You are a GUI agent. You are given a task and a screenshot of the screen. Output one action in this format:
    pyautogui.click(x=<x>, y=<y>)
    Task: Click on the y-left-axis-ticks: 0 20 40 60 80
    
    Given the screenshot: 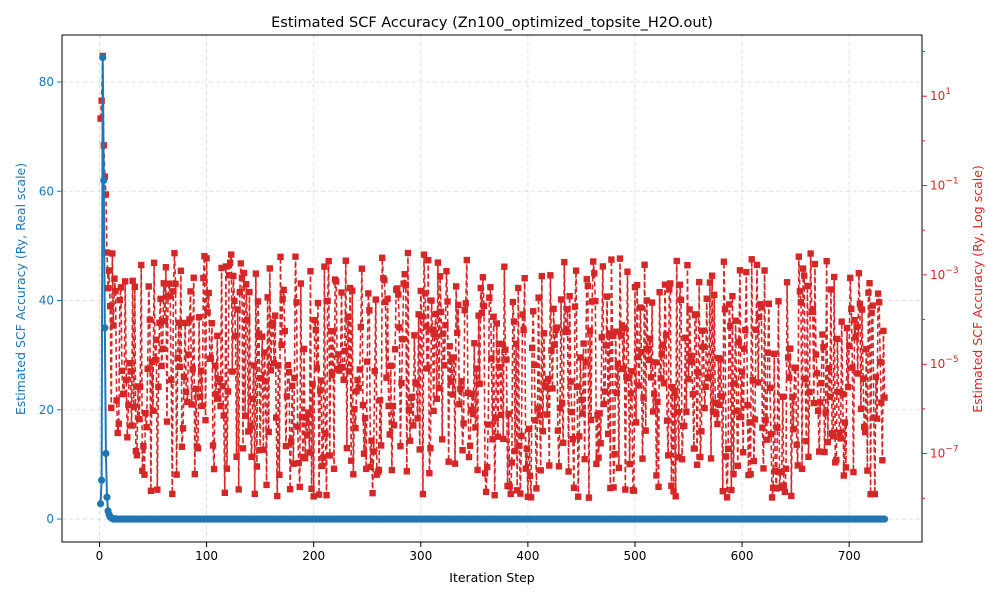 What is the action you would take?
    pyautogui.click(x=50, y=300)
    